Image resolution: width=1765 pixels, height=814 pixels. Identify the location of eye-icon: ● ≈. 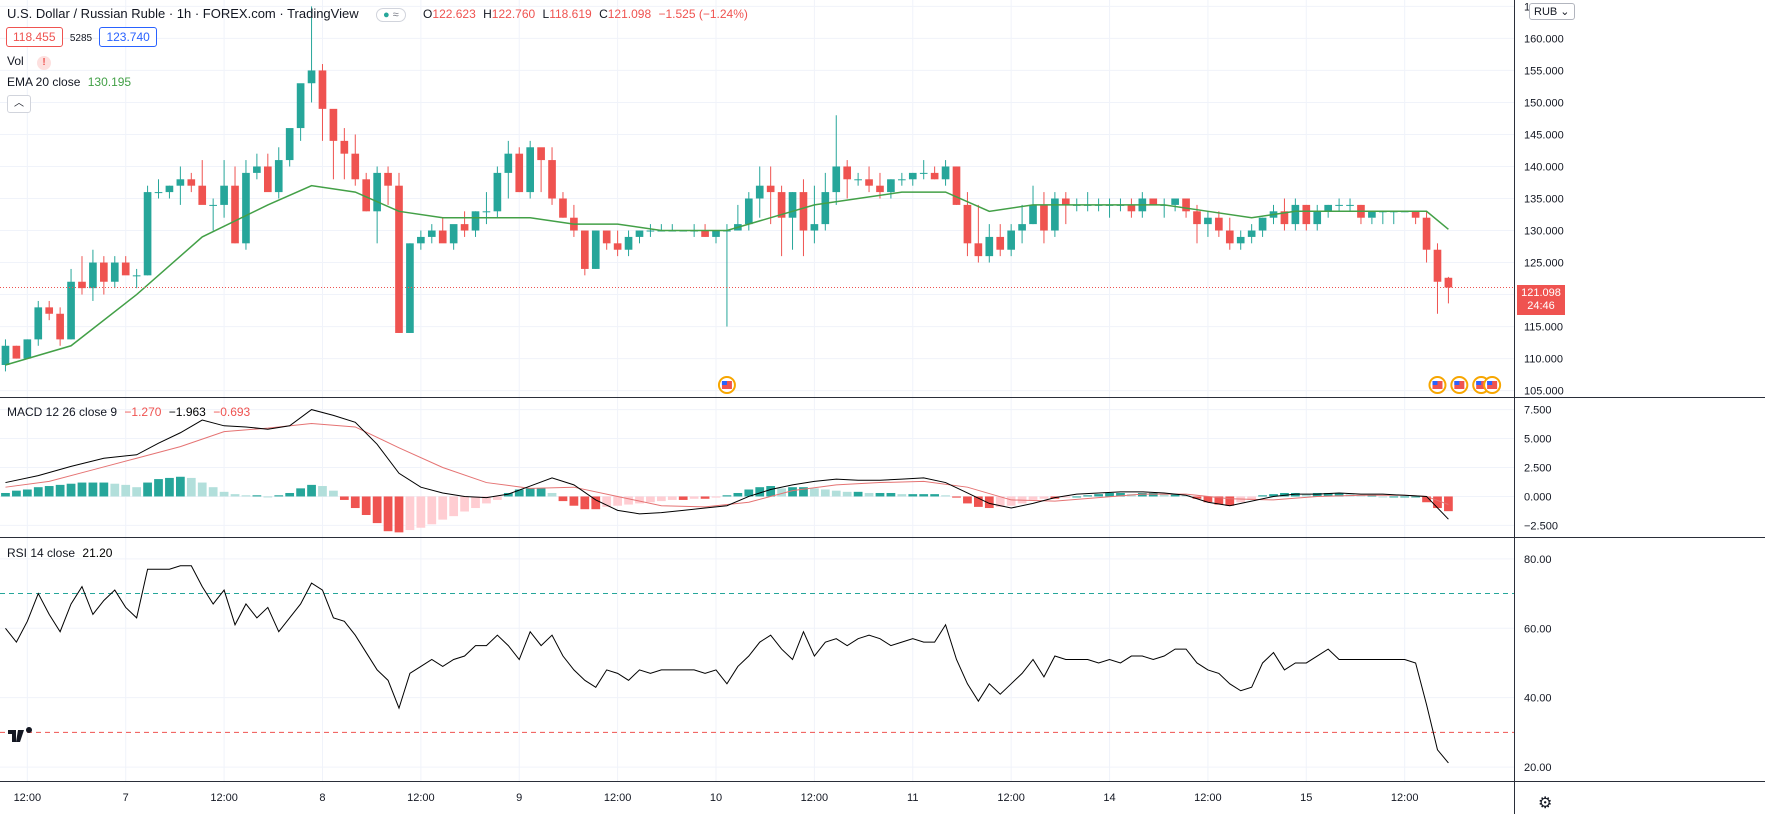
(390, 15).